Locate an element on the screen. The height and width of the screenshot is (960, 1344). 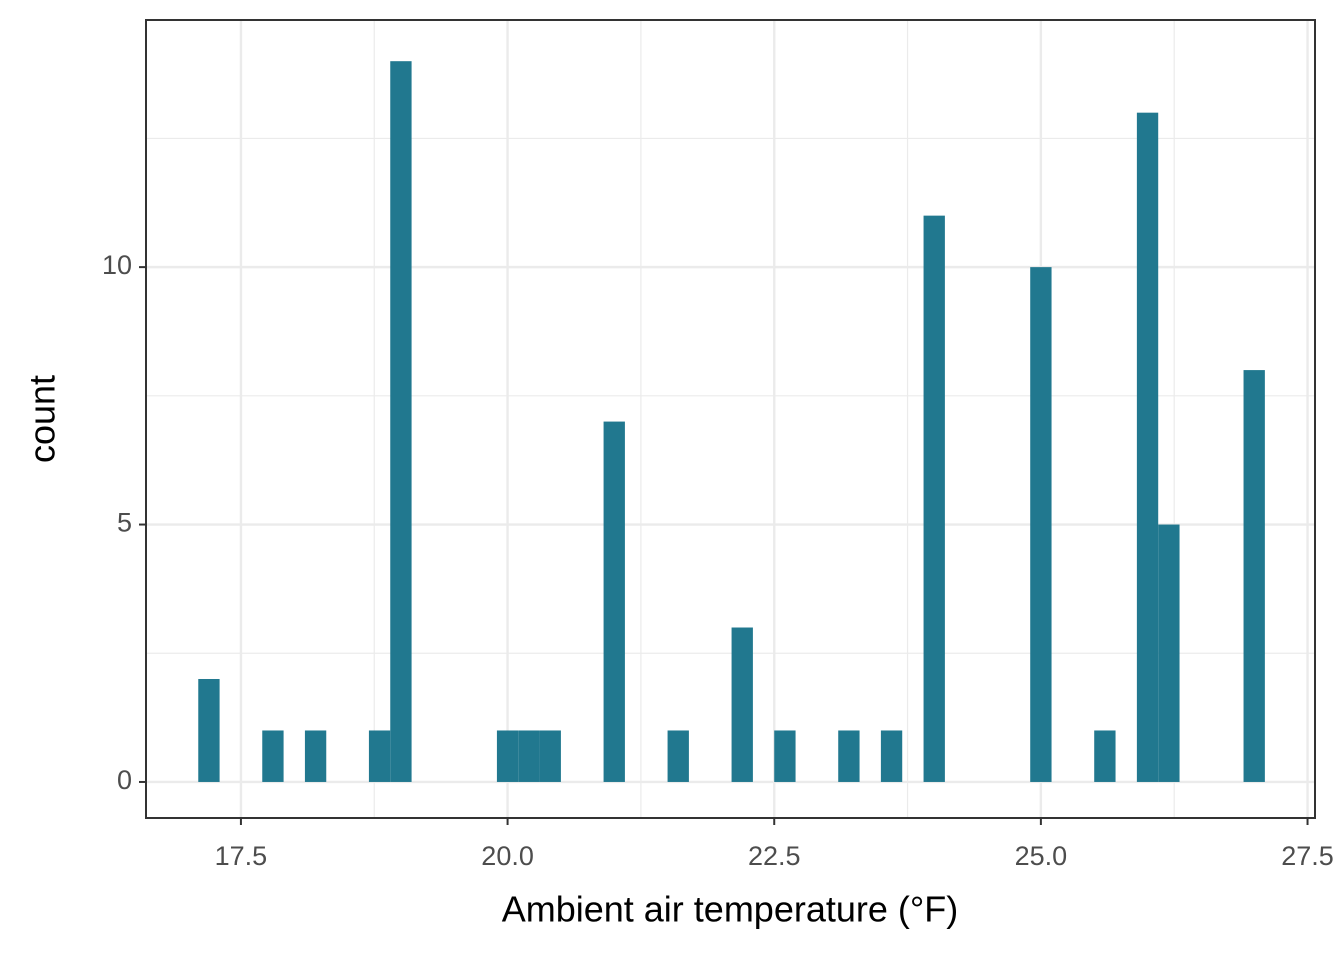
x-tick-label: 27.5 is located at coordinates (1307, 856).